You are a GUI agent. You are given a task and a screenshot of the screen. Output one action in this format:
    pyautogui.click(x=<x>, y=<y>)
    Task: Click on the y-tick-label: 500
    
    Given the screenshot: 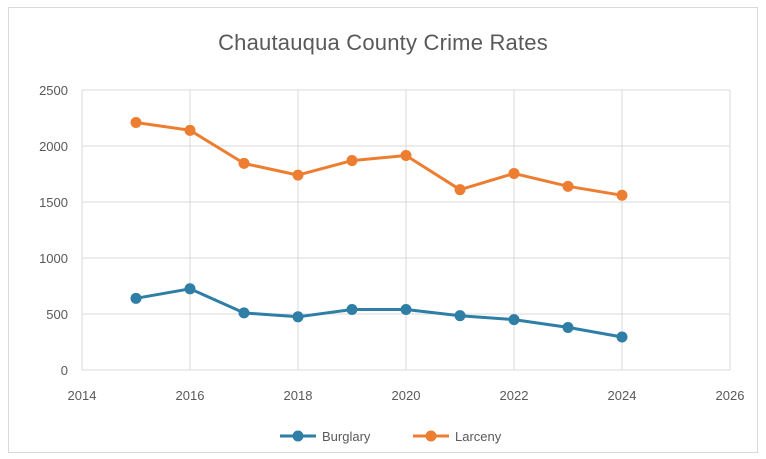 What is the action you would take?
    pyautogui.click(x=57, y=314)
    